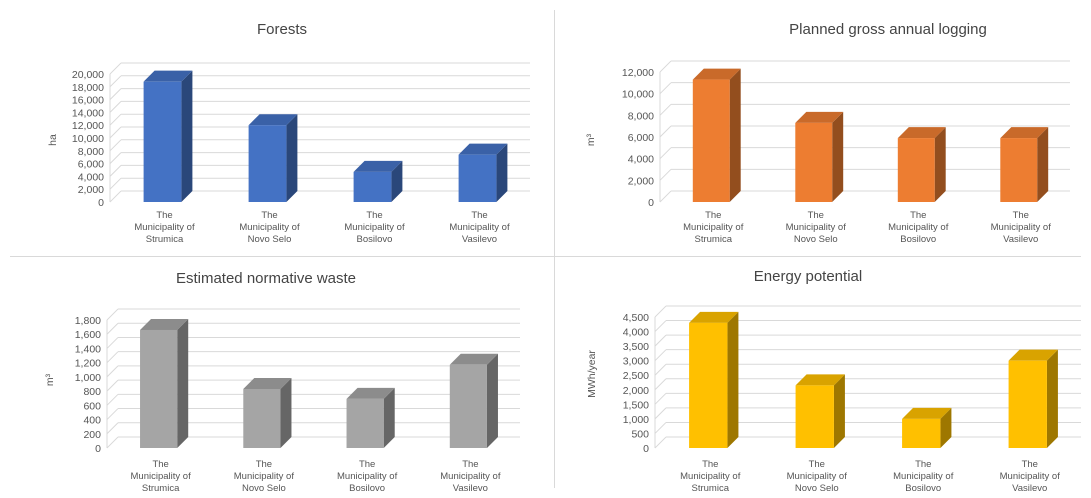 The height and width of the screenshot is (498, 1091). What do you see at coordinates (636, 318) in the screenshot?
I see `y-tick-label: 4,500` at bounding box center [636, 318].